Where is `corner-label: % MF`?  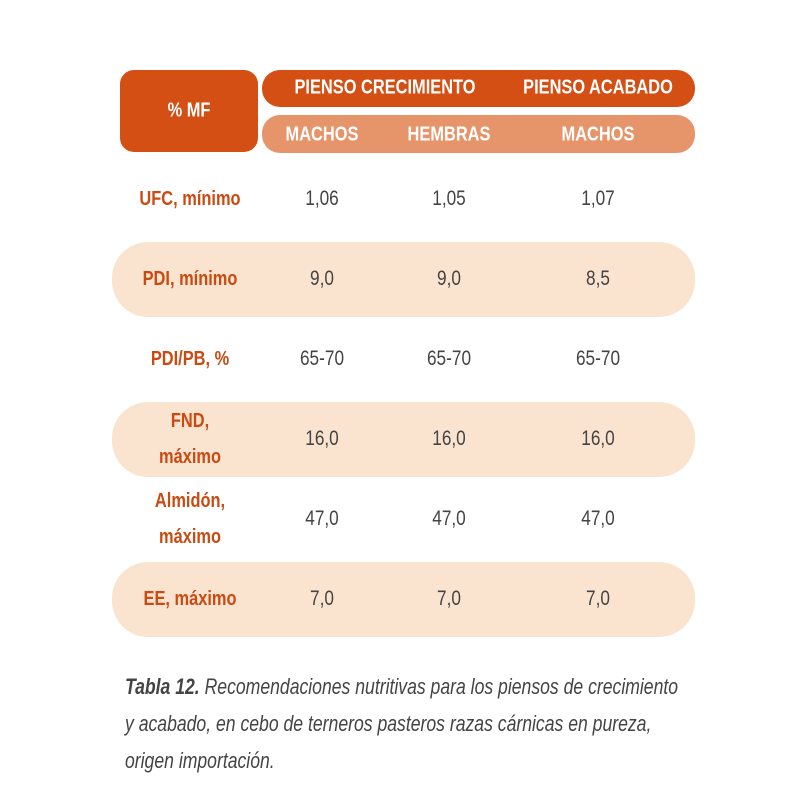
corner-label: % MF is located at coordinates (189, 110).